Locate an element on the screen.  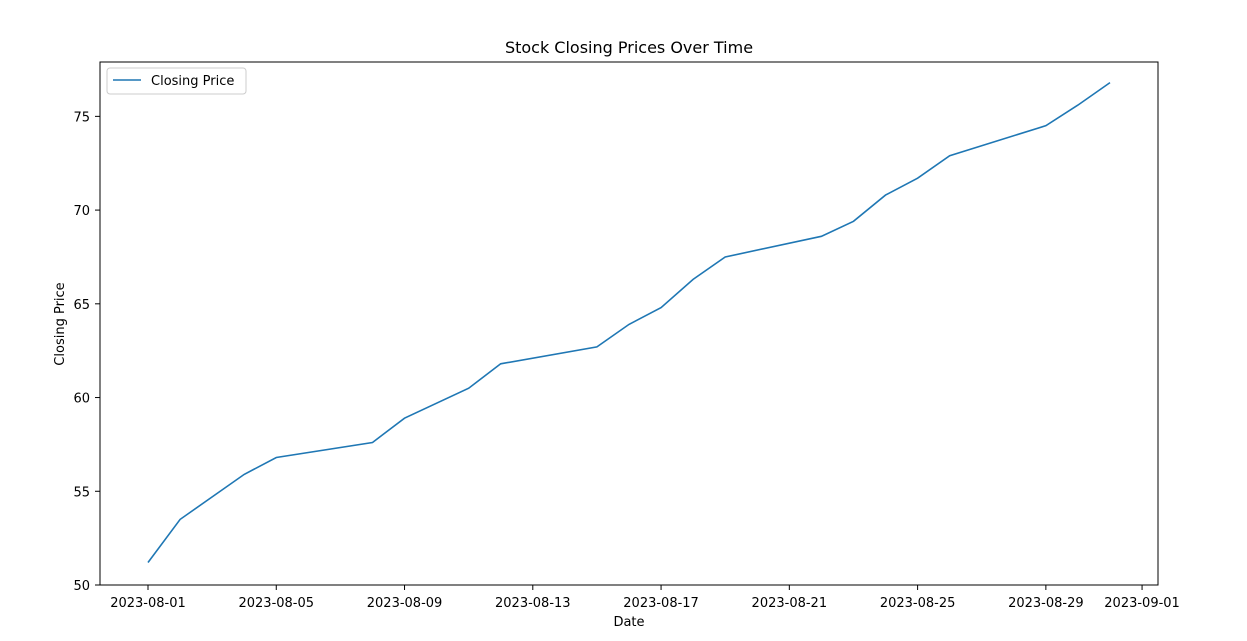
x-tick-label: 2023-08-25 is located at coordinates (918, 603).